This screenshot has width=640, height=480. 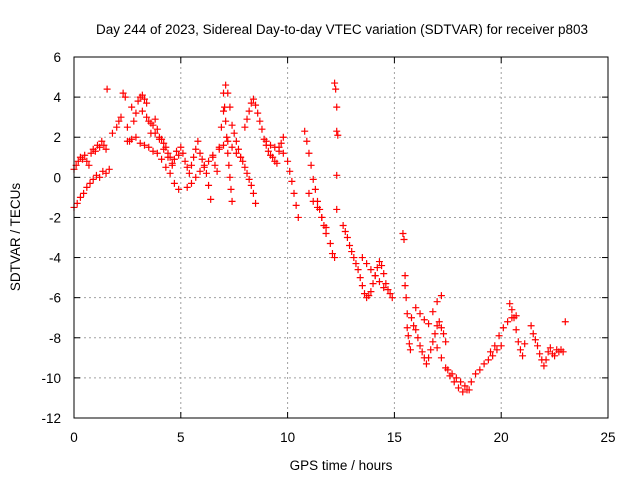 What do you see at coordinates (57, 137) in the screenshot?
I see `y-tick-label: 2` at bounding box center [57, 137].